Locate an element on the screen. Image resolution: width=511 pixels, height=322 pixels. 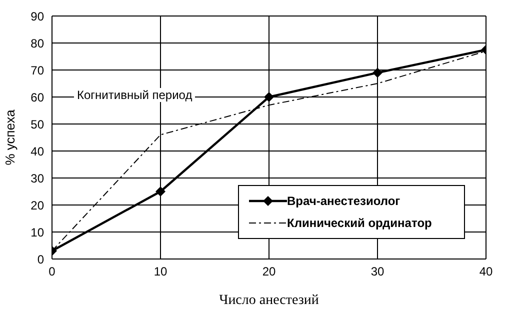
x-axis-title: Число анестезий is located at coordinates (269, 300).